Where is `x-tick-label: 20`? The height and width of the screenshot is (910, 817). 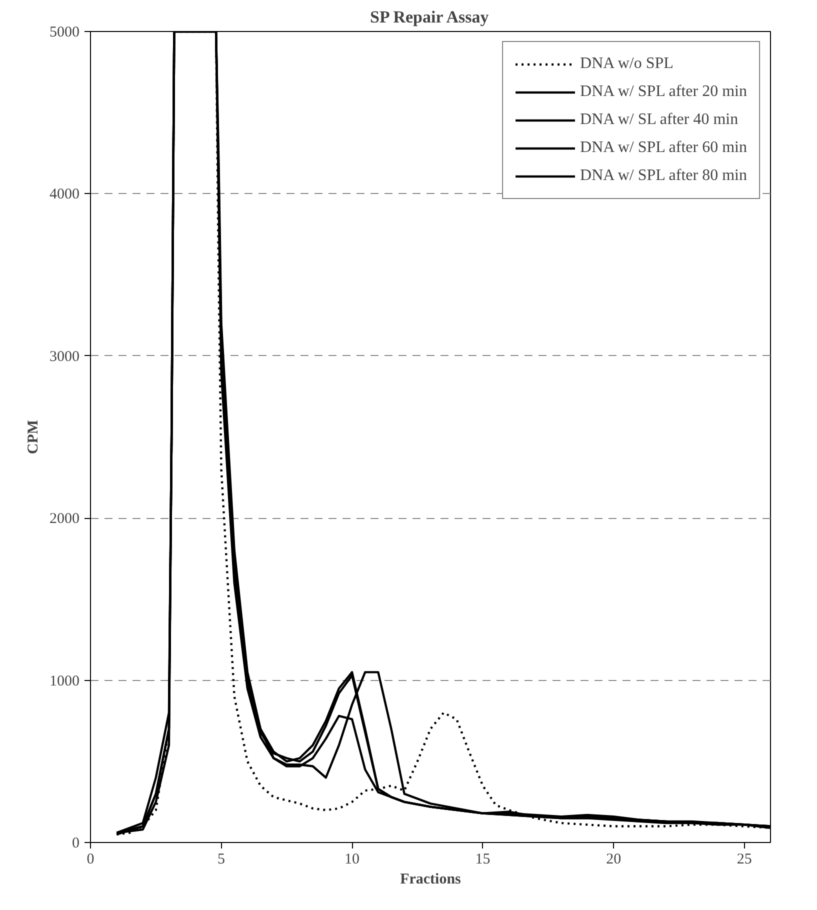
x-tick-label: 20 is located at coordinates (614, 860).